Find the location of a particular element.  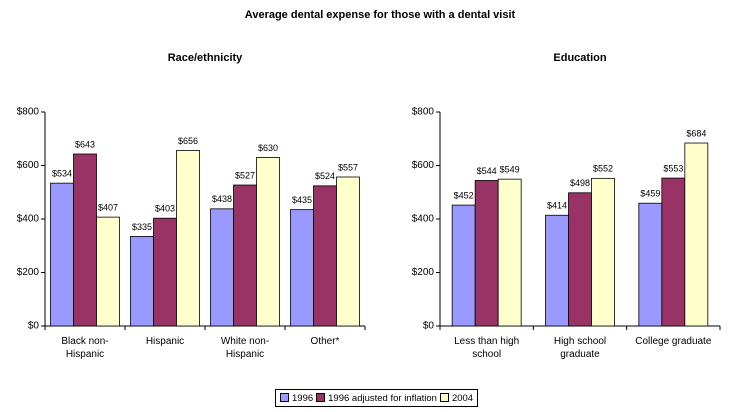

legend-item: 1996 adjusted for inflation is located at coordinates (376, 398).